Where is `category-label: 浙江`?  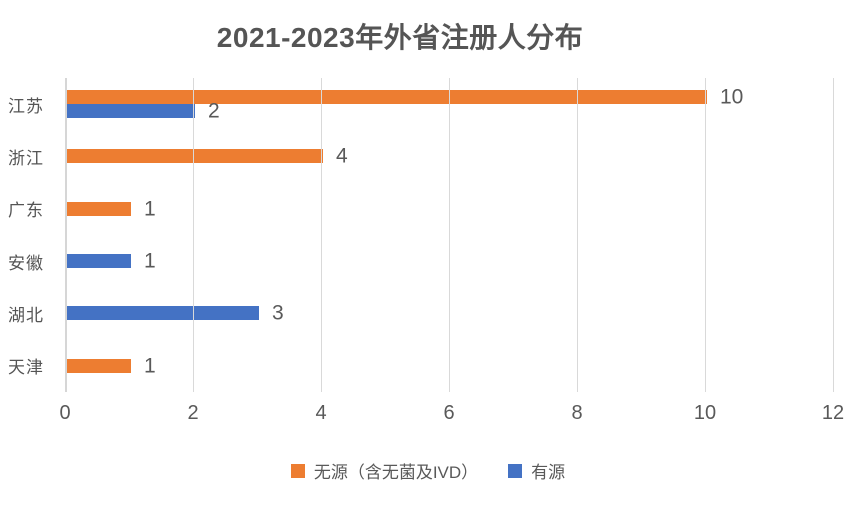
category-label: 浙江 is located at coordinates (26, 158).